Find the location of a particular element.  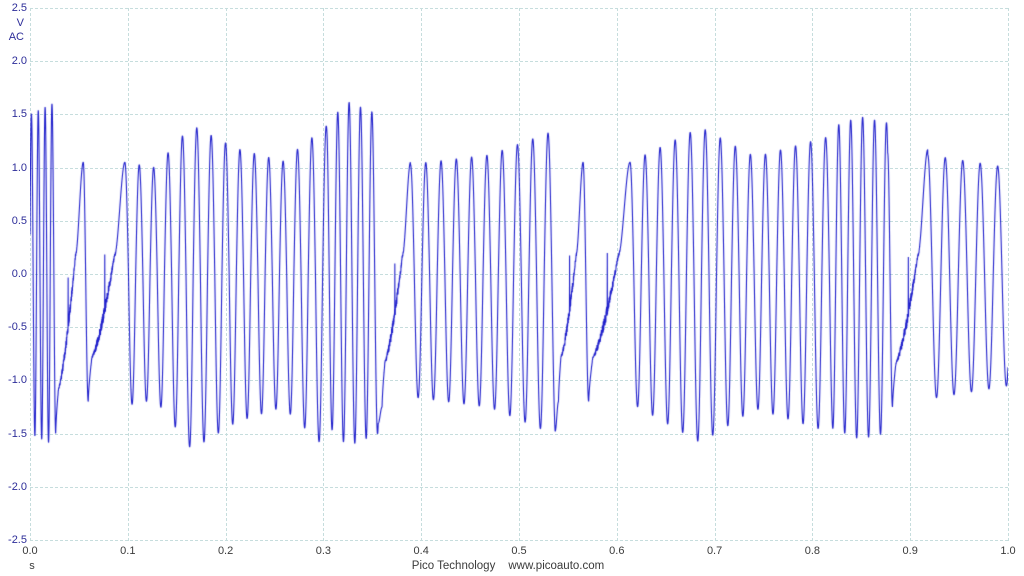

y-tick-label: 1.0 is located at coordinates (19, 167).